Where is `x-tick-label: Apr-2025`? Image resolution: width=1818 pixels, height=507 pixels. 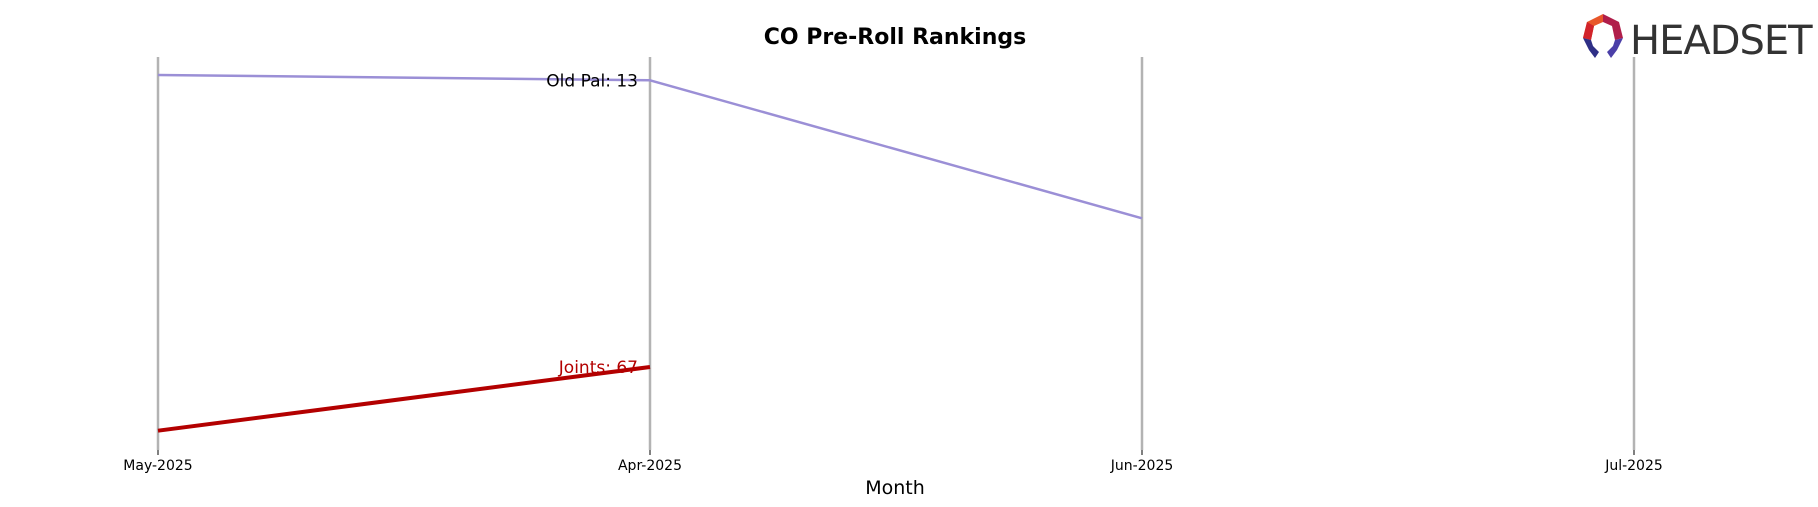
x-tick-label: Apr-2025 is located at coordinates (650, 466).